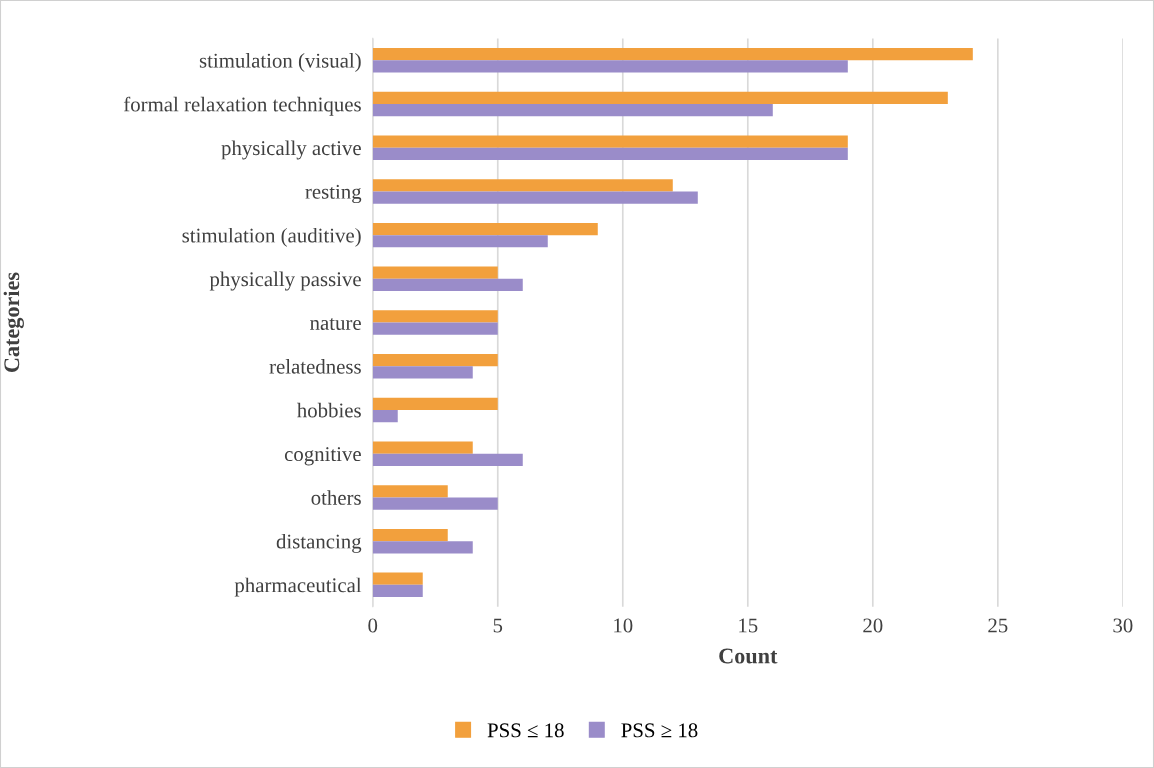 The width and height of the screenshot is (1154, 768). I want to click on y-tick-label: formal relaxation techniques, so click(242, 106).